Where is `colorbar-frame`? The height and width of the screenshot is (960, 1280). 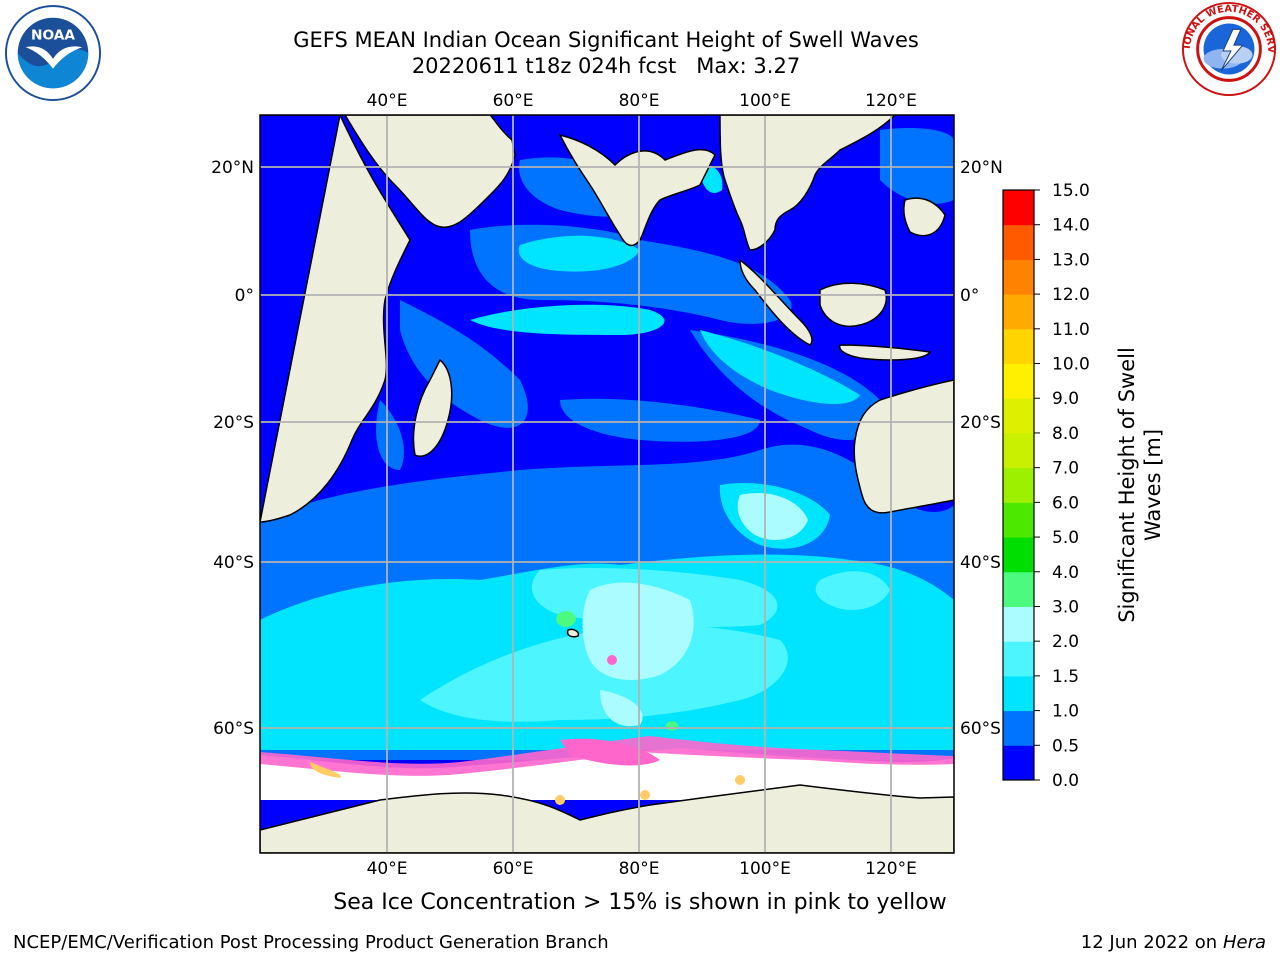 colorbar-frame is located at coordinates (1018, 485).